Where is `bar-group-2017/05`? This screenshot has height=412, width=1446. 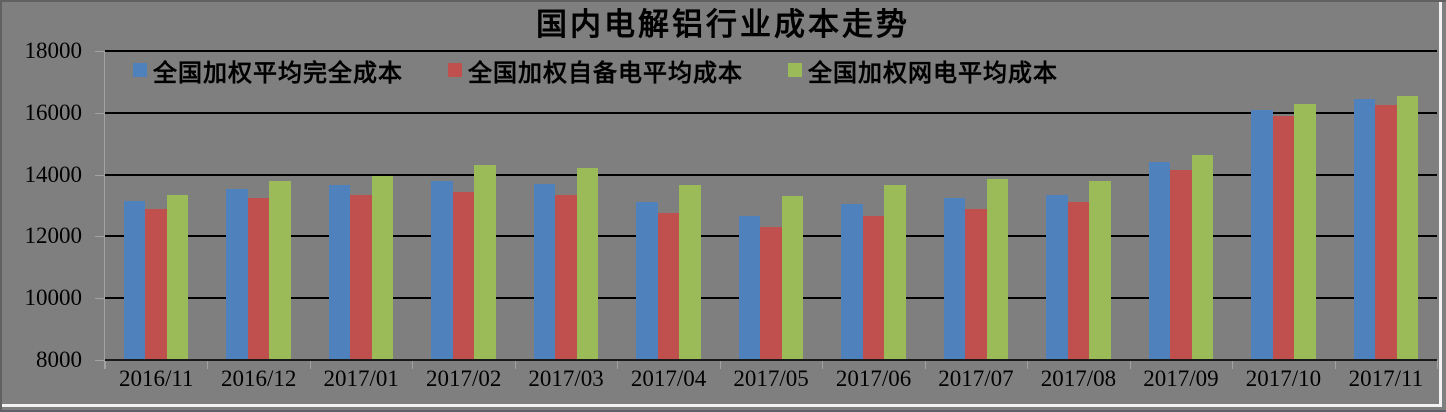 bar-group-2017/05 is located at coordinates (771, 205).